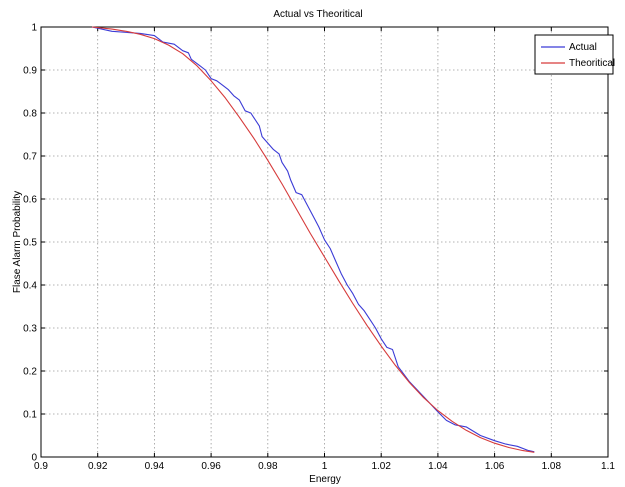  Describe the element at coordinates (30, 243) in the screenshot. I see `y-tick-label: 0.5` at that location.